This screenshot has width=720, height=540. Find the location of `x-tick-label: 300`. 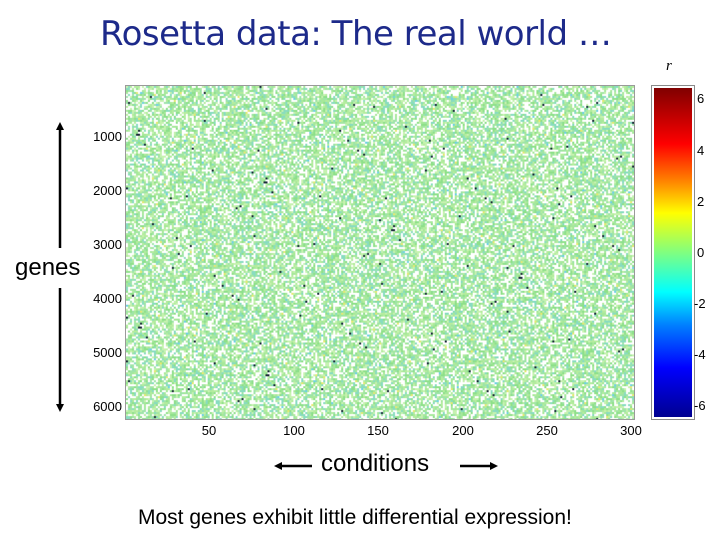

x-tick-label: 300 is located at coordinates (631, 430).